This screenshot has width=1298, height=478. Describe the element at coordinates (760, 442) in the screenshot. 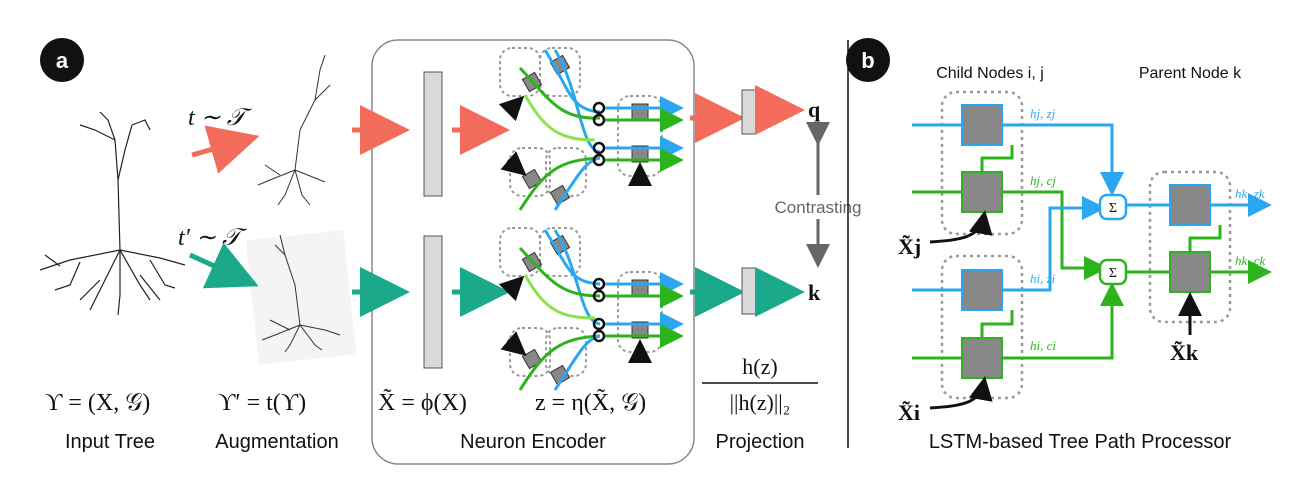

I see `caption-projection: Projection` at that location.